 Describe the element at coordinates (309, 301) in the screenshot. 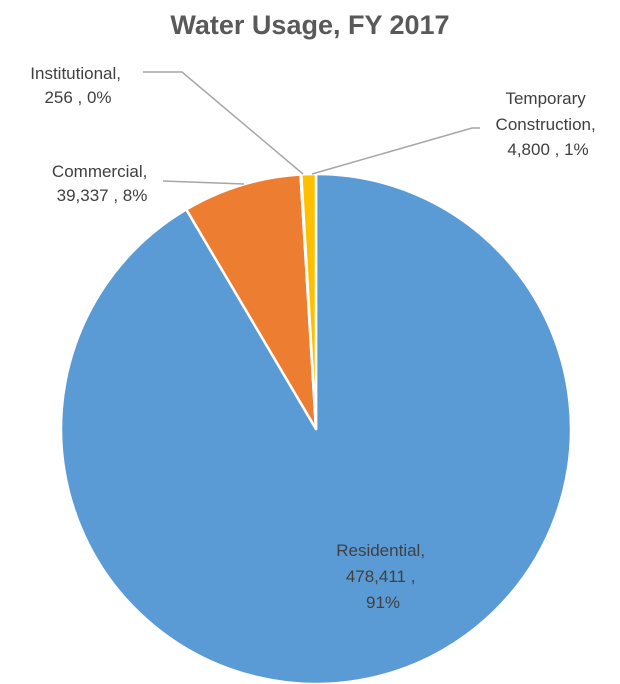

I see `pie-slice-temporary-construction` at that location.